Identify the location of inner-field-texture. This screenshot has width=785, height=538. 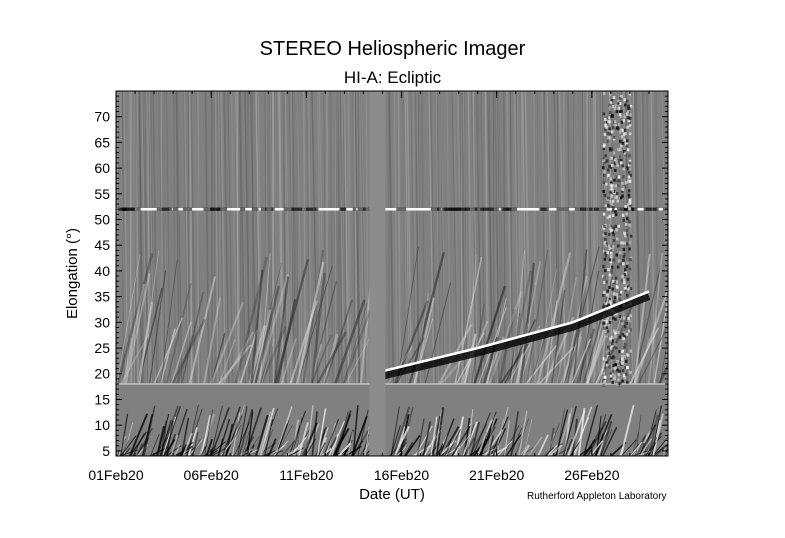
(392, 430).